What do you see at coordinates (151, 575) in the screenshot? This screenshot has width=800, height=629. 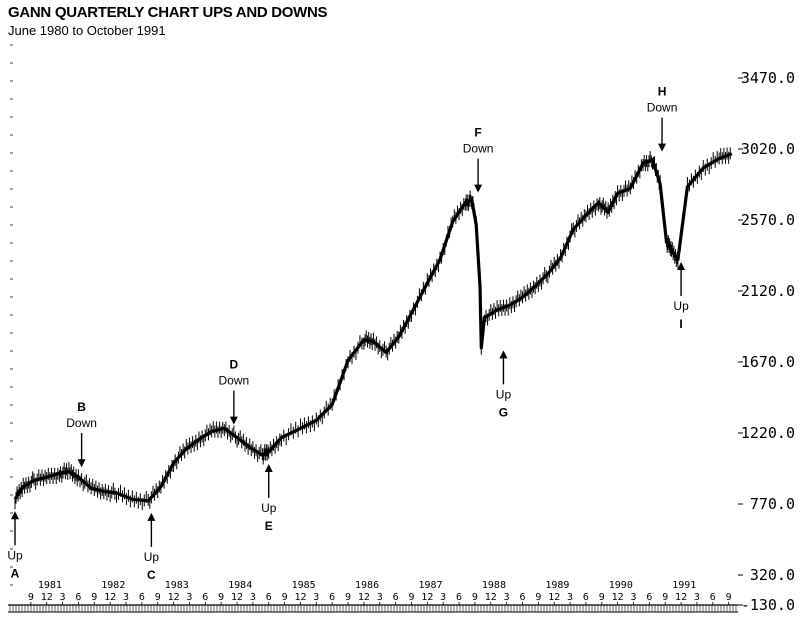 I see `annotation-letter: C` at bounding box center [151, 575].